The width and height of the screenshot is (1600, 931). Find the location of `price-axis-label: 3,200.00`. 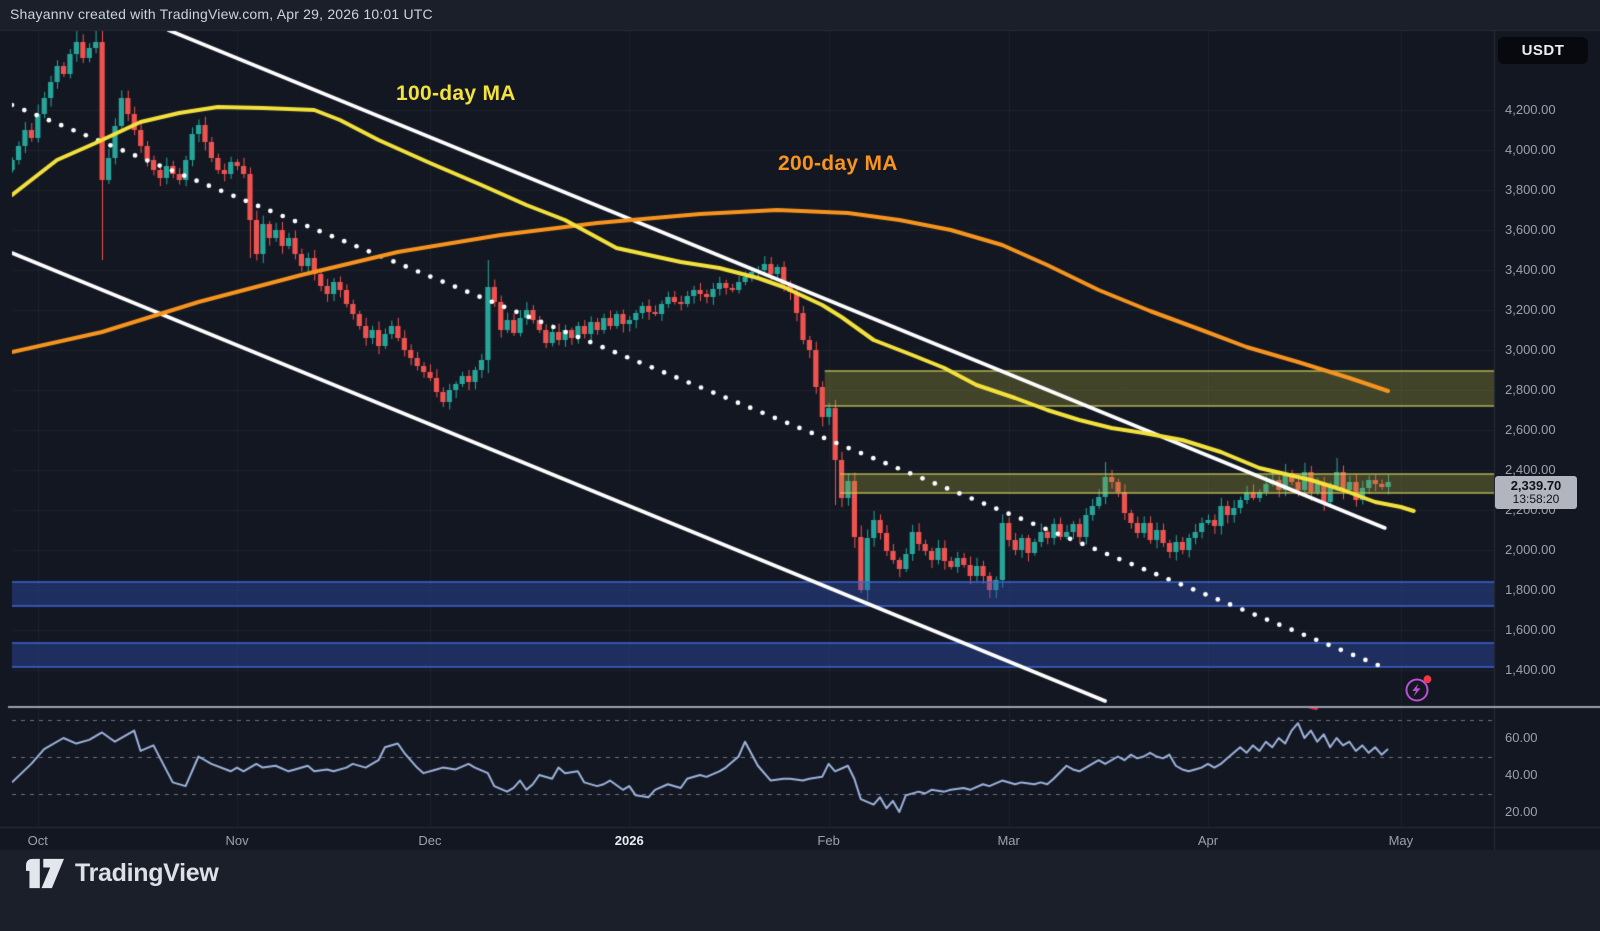

price-axis-label: 3,200.00 is located at coordinates (1530, 309).